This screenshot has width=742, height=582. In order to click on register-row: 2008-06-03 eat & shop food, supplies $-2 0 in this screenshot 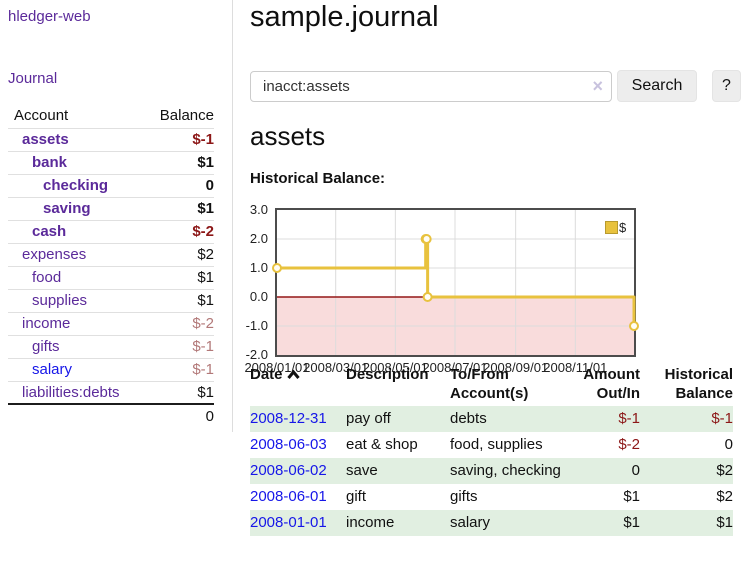, I will do `click(491, 445)`.